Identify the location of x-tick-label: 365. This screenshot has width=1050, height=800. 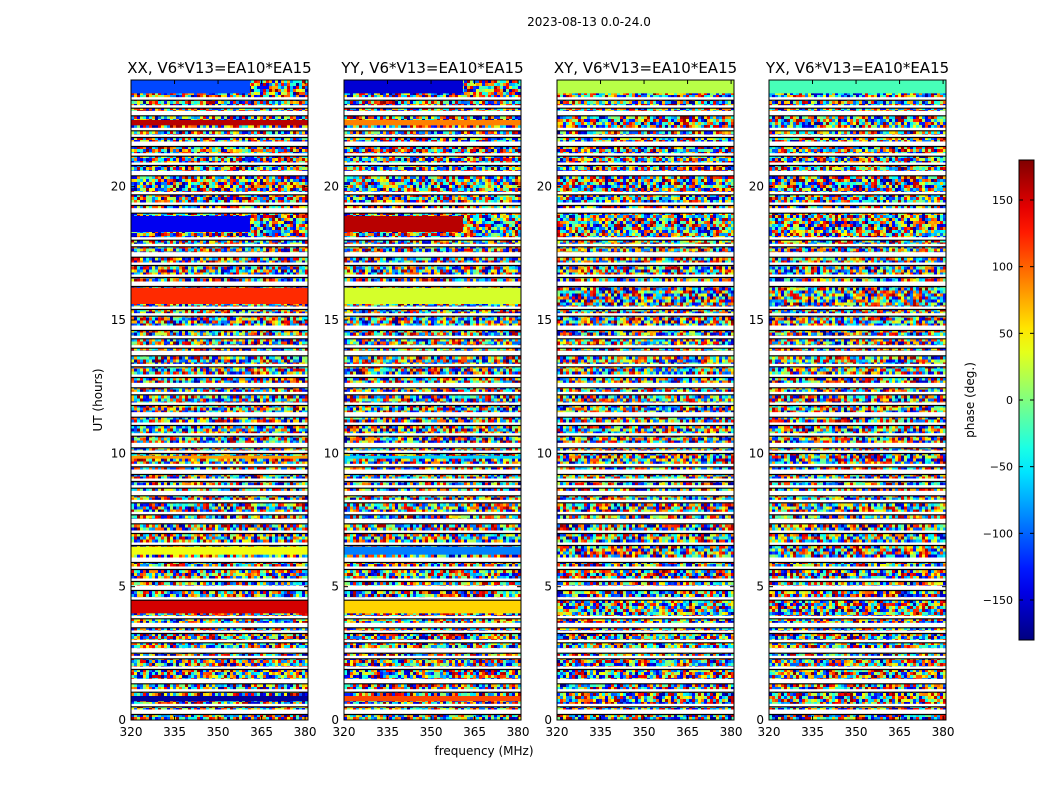
(474, 732).